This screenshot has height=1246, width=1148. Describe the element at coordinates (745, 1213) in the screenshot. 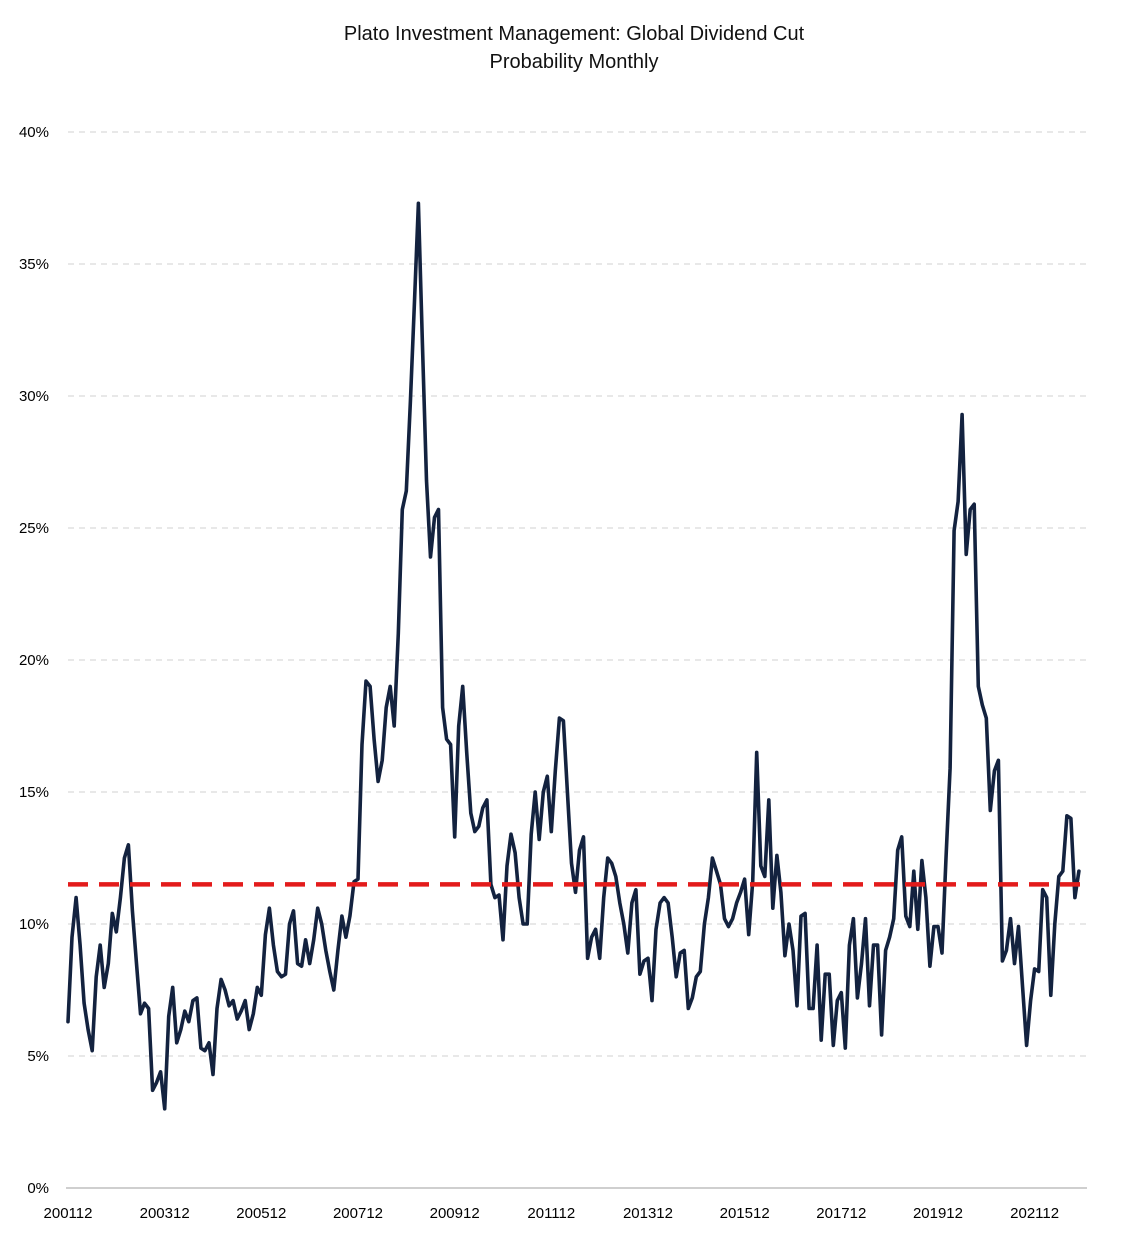

I see `x-tick-label: 201512` at that location.